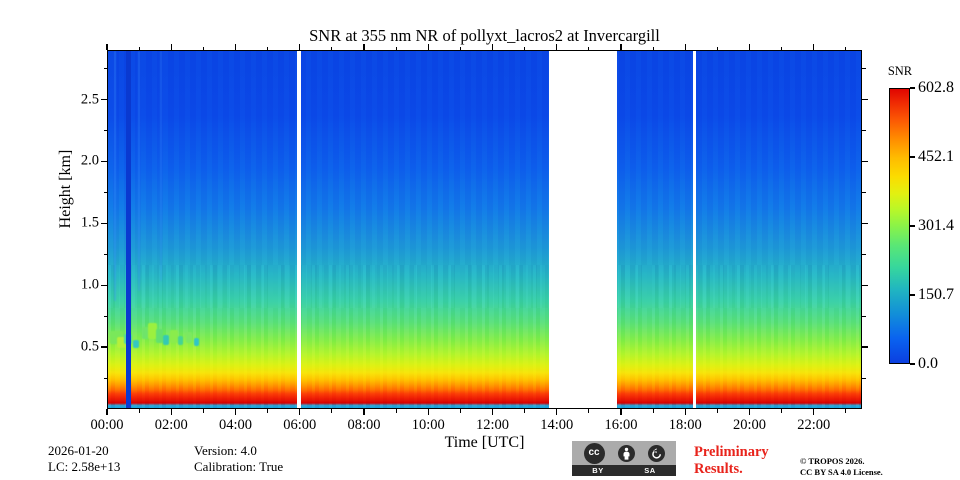 Image resolution: width=960 pixels, height=480 pixels. I want to click on footer-lidar-constant: LC: 2.58e+13, so click(84, 466).